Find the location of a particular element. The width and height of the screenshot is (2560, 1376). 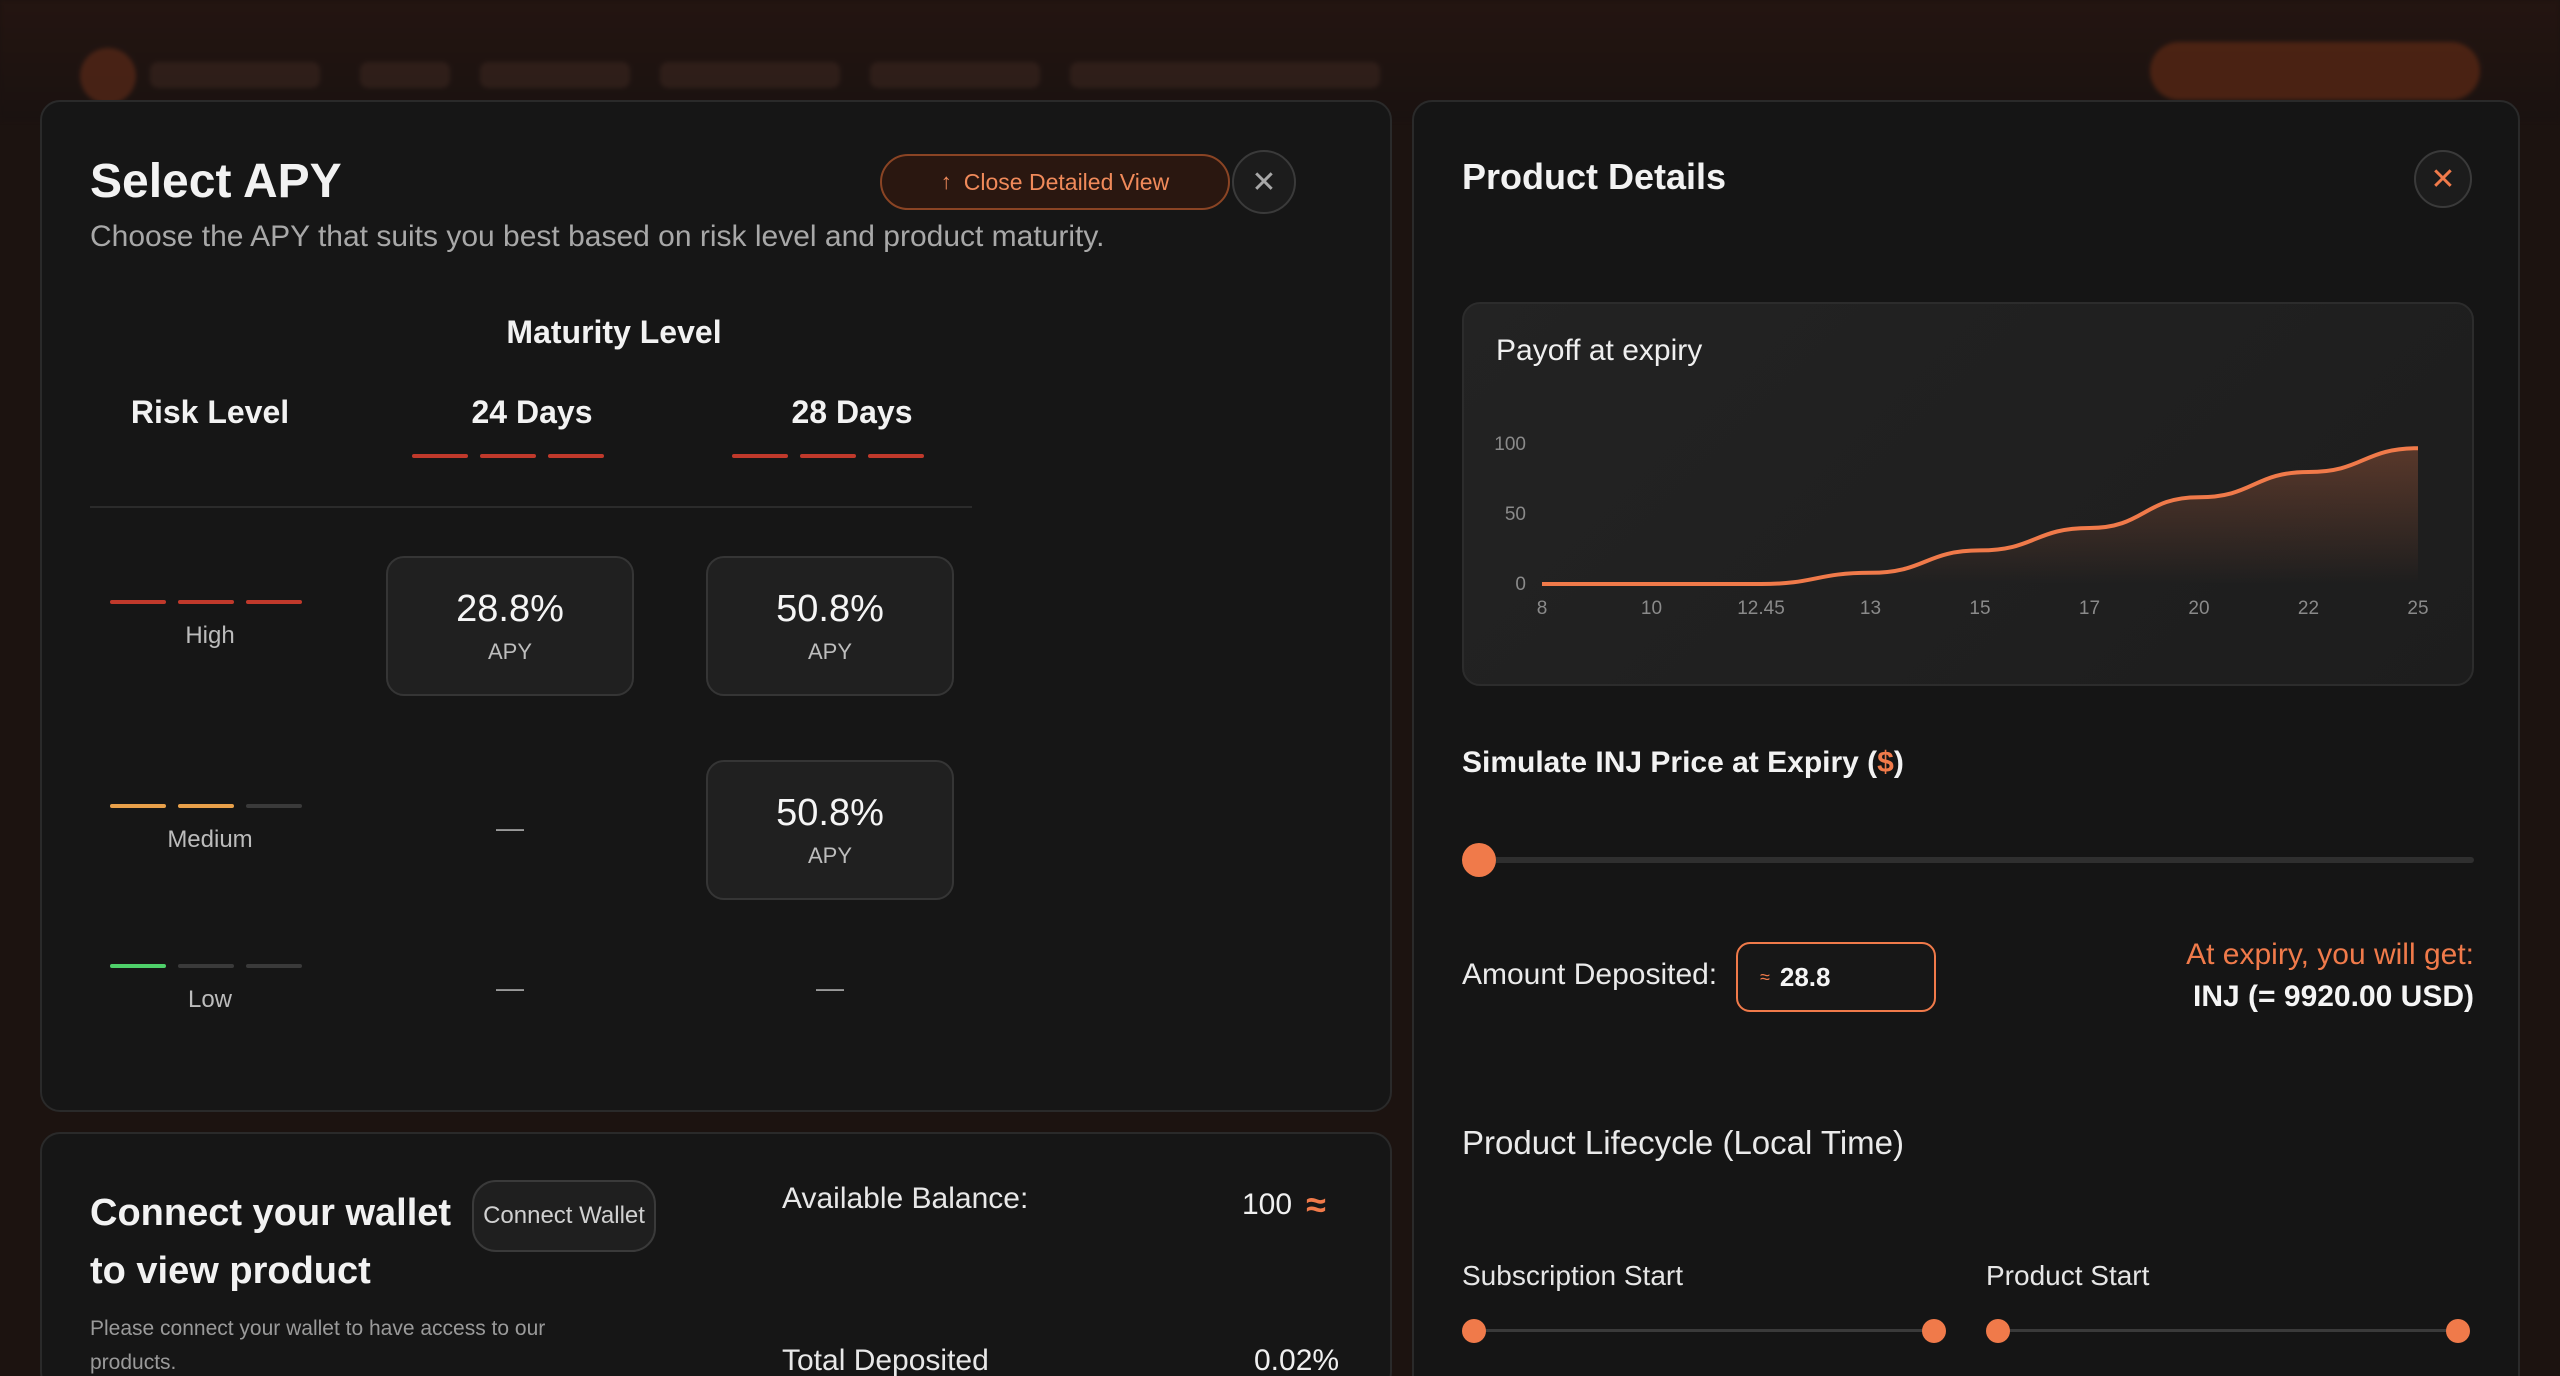

panel-title: Product Details is located at coordinates (1594, 176).